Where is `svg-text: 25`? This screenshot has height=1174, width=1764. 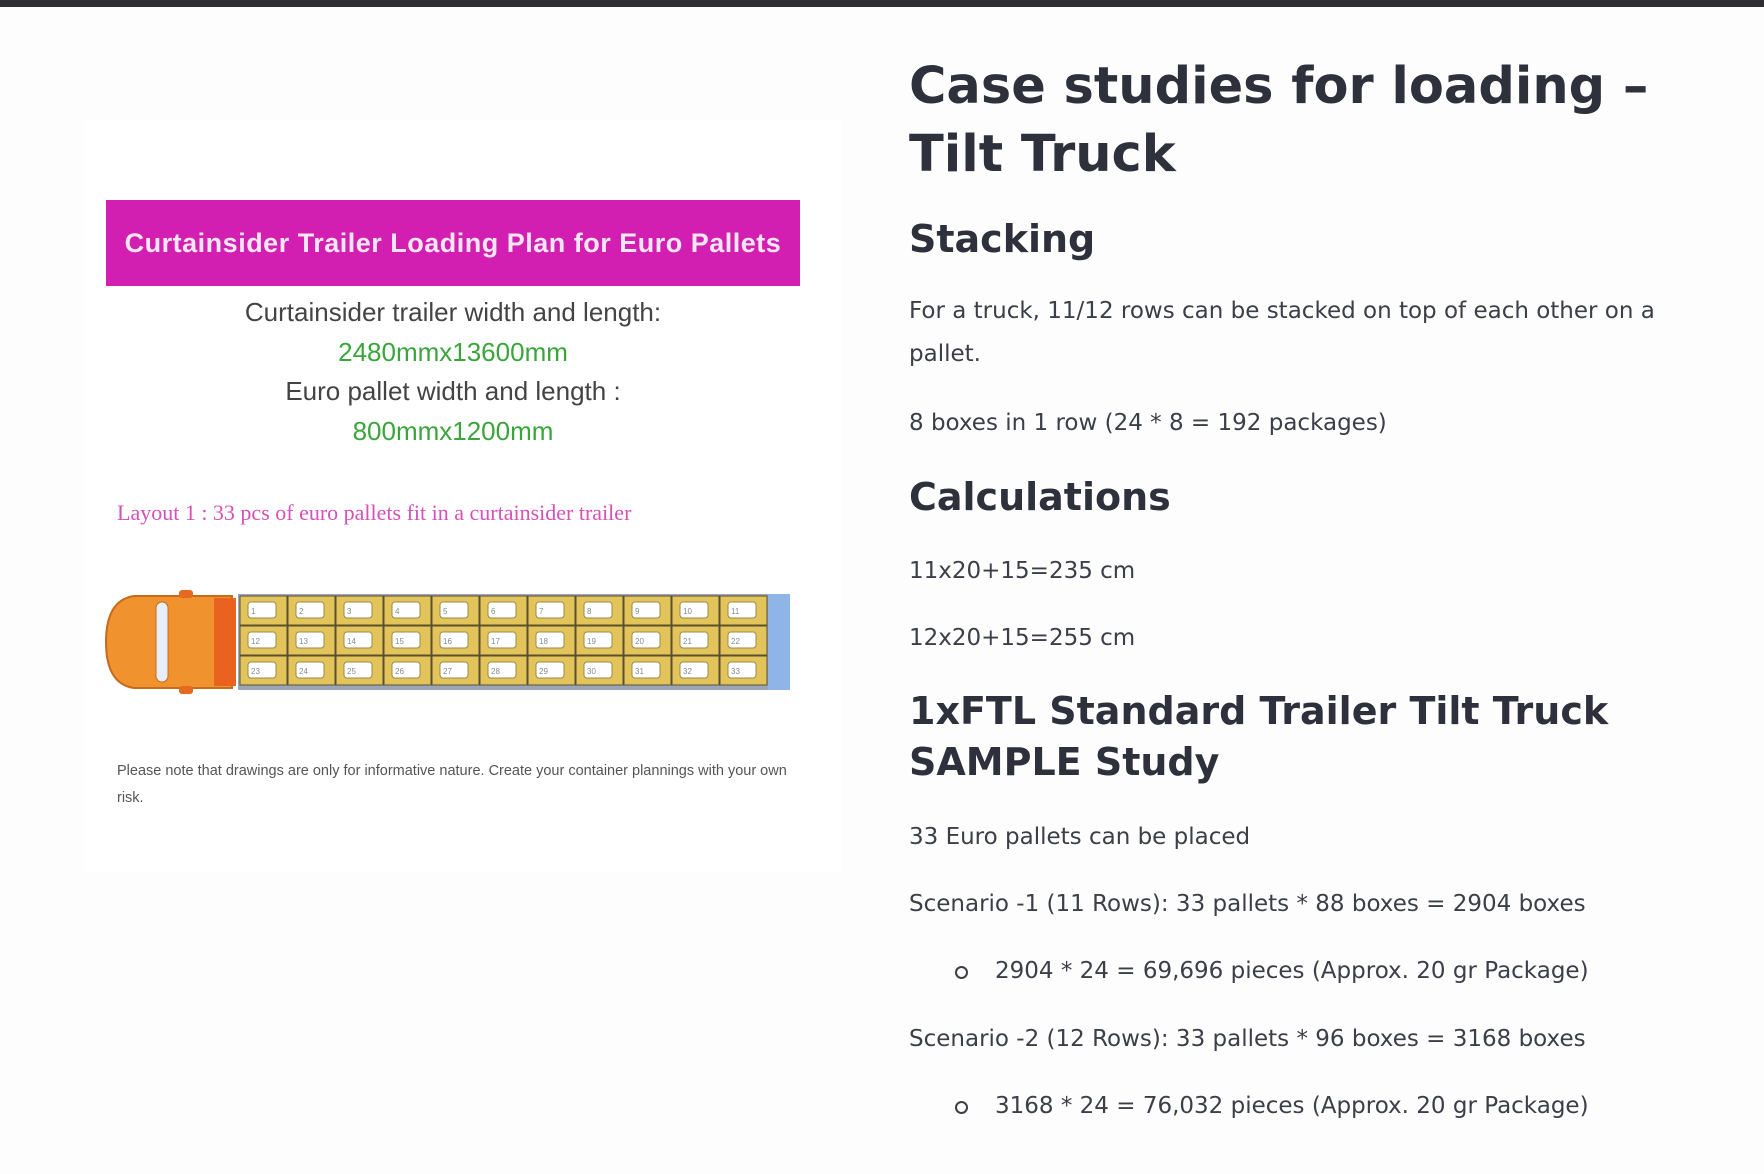 svg-text: 25 is located at coordinates (351, 671).